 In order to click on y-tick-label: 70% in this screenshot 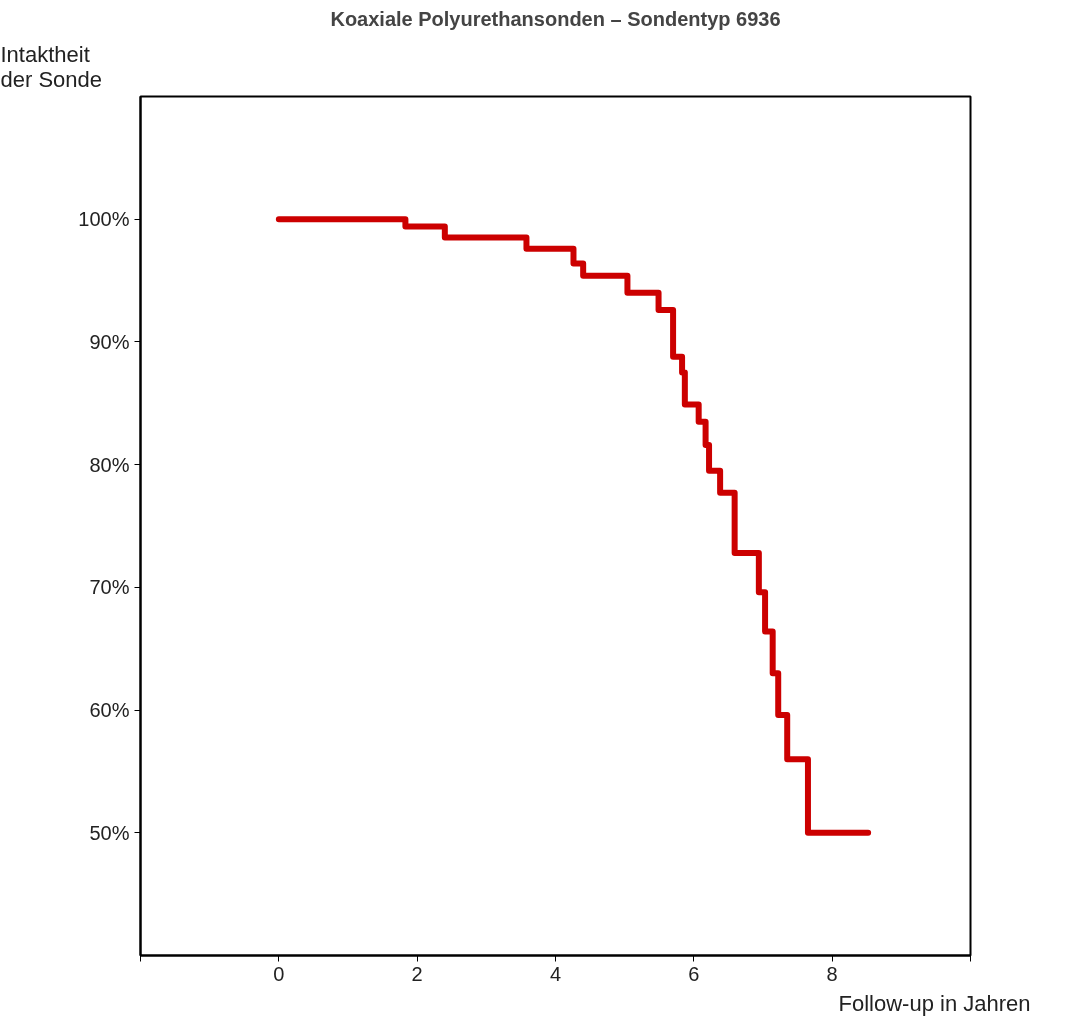, I will do `click(109, 587)`.